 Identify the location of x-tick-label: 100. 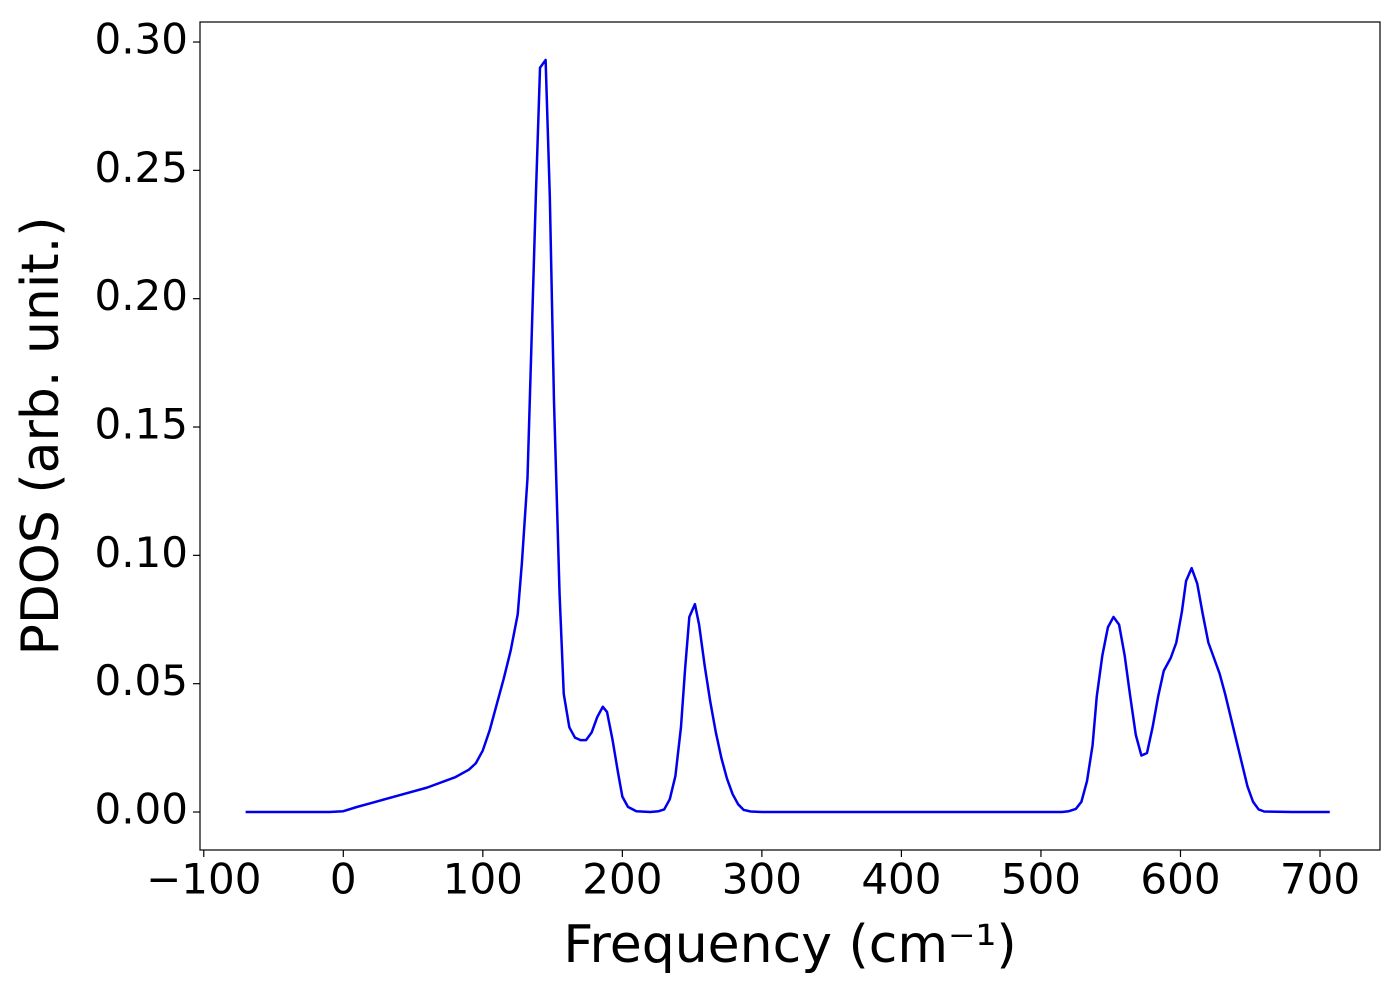
(483, 879).